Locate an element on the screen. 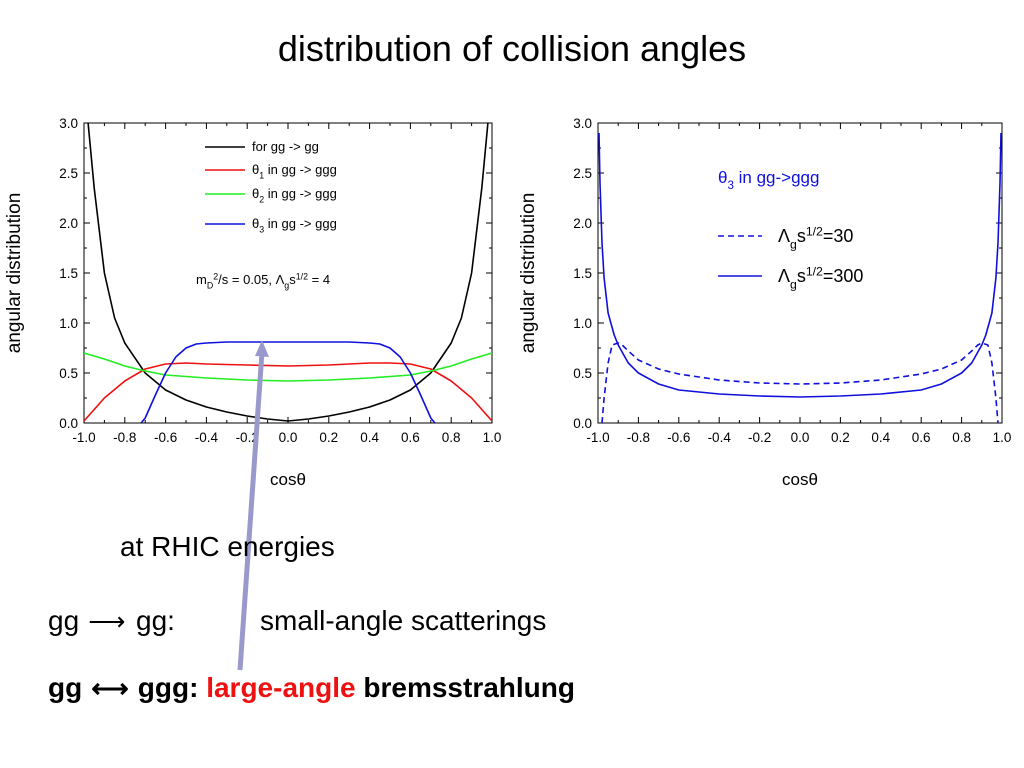  slide-title: distribution of collision angles is located at coordinates (512, 48).